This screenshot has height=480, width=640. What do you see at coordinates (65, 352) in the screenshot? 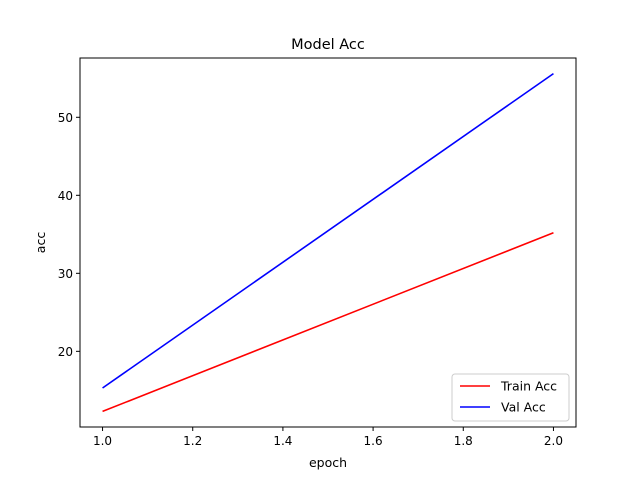
I see `y-tick-label: 20` at bounding box center [65, 352].